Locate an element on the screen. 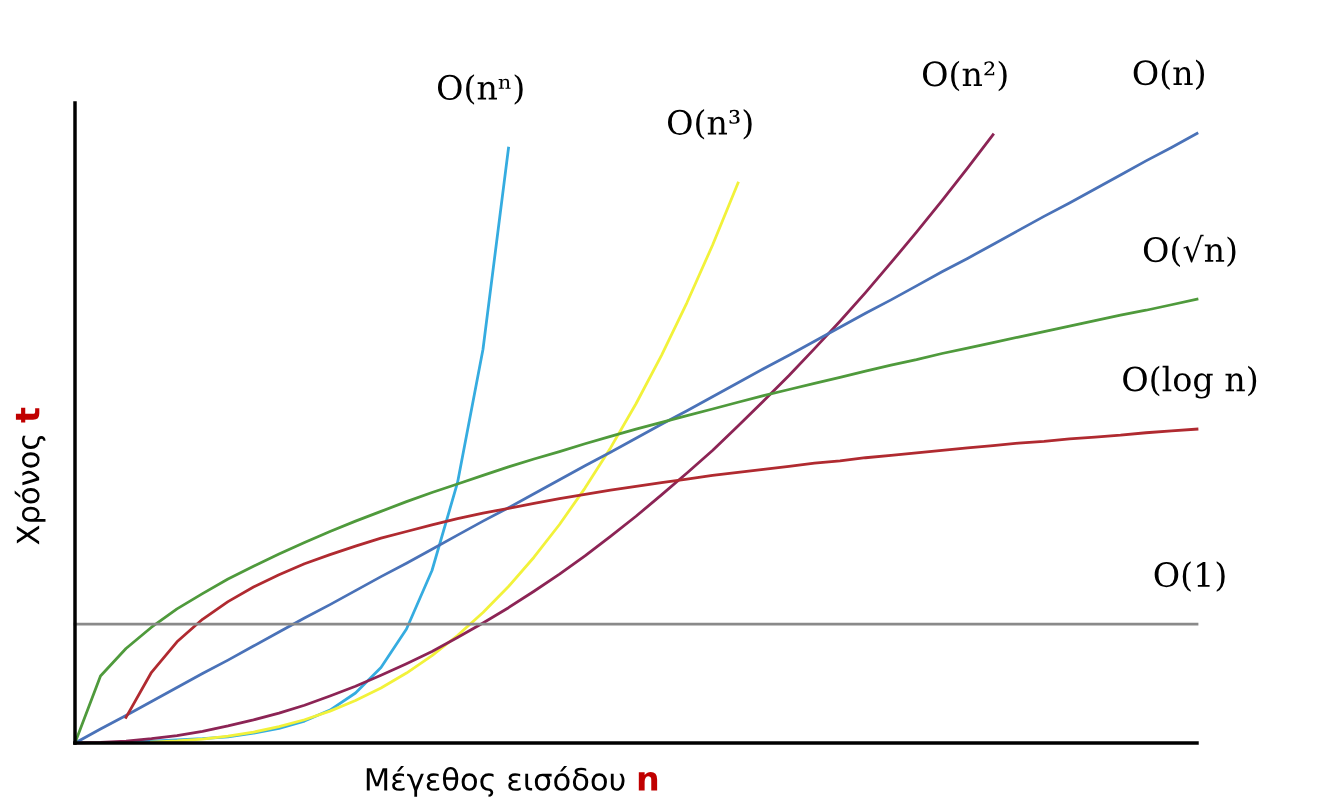 Image resolution: width=1317 pixels, height=807 pixels. series-label: O(n³) is located at coordinates (710, 124).